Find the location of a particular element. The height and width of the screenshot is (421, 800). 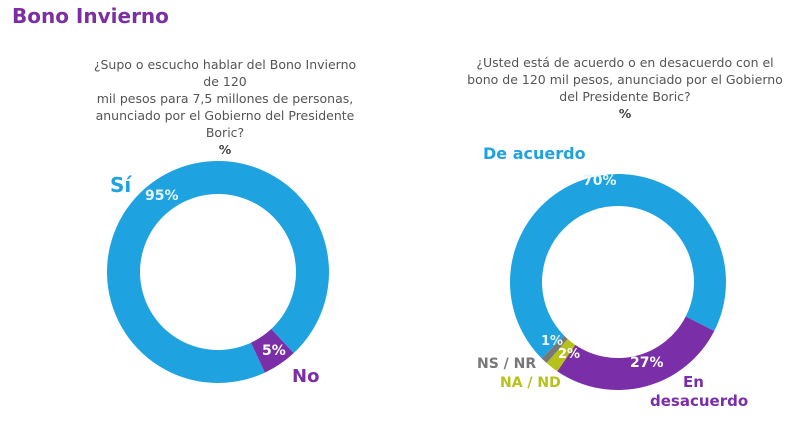

slice-s- is located at coordinates (218, 271).